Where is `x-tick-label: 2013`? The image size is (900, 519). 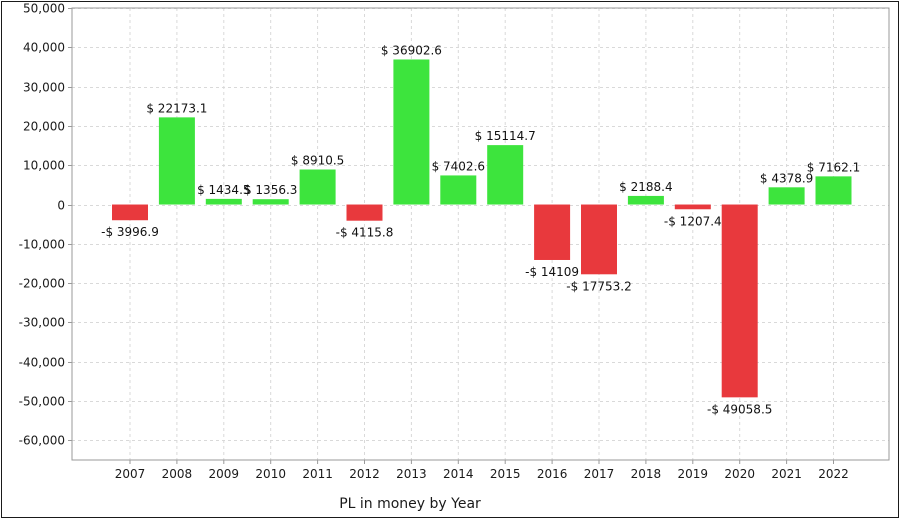
x-tick-label: 2013 is located at coordinates (411, 474).